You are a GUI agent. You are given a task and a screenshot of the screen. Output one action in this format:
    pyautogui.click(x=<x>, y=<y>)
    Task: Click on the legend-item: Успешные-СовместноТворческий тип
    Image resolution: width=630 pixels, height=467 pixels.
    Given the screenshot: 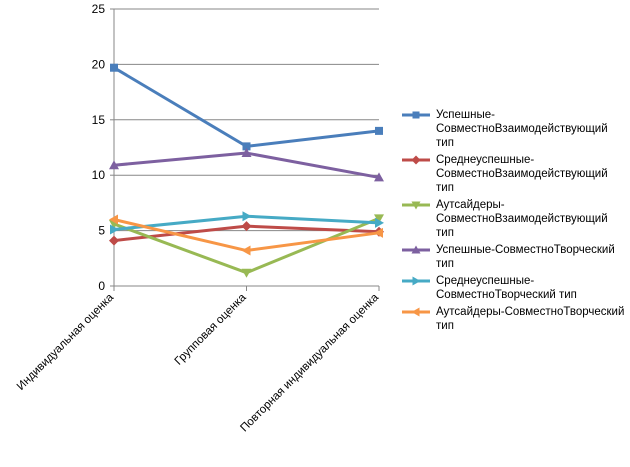 What is the action you would take?
    pyautogui.click(x=514, y=257)
    